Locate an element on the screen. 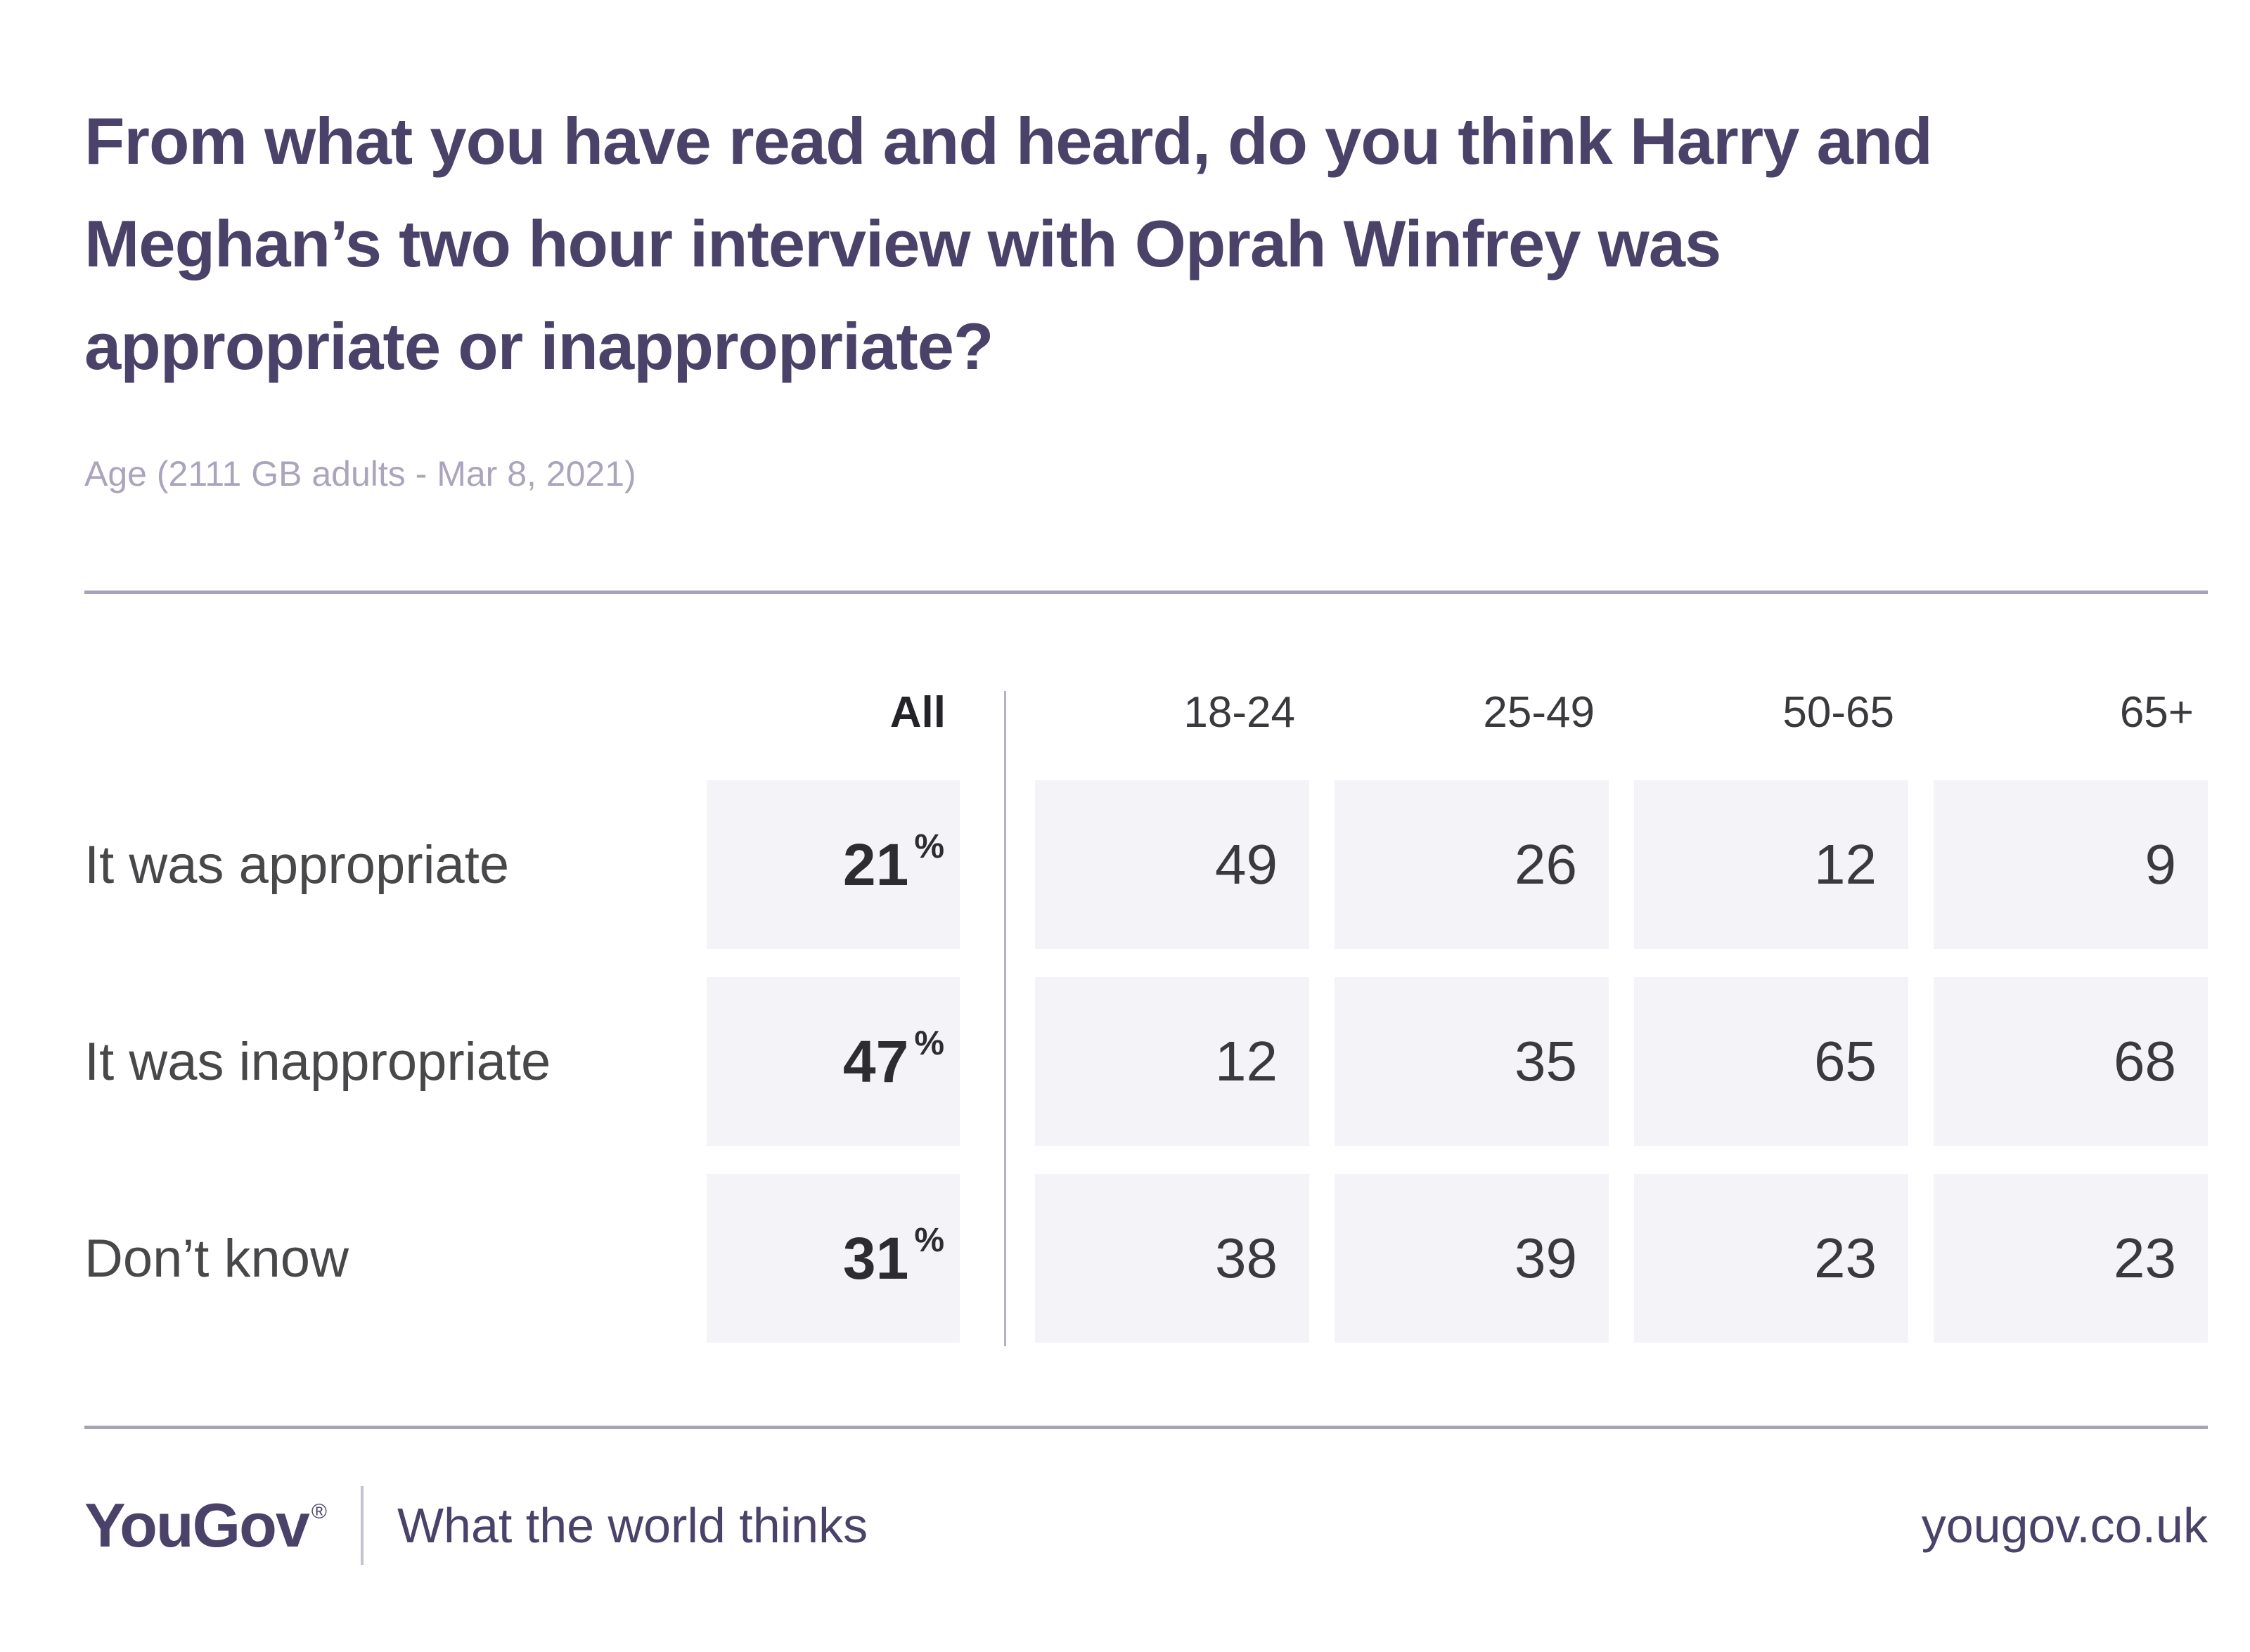  row-label: It was inappropriate is located at coordinates (318, 1061).